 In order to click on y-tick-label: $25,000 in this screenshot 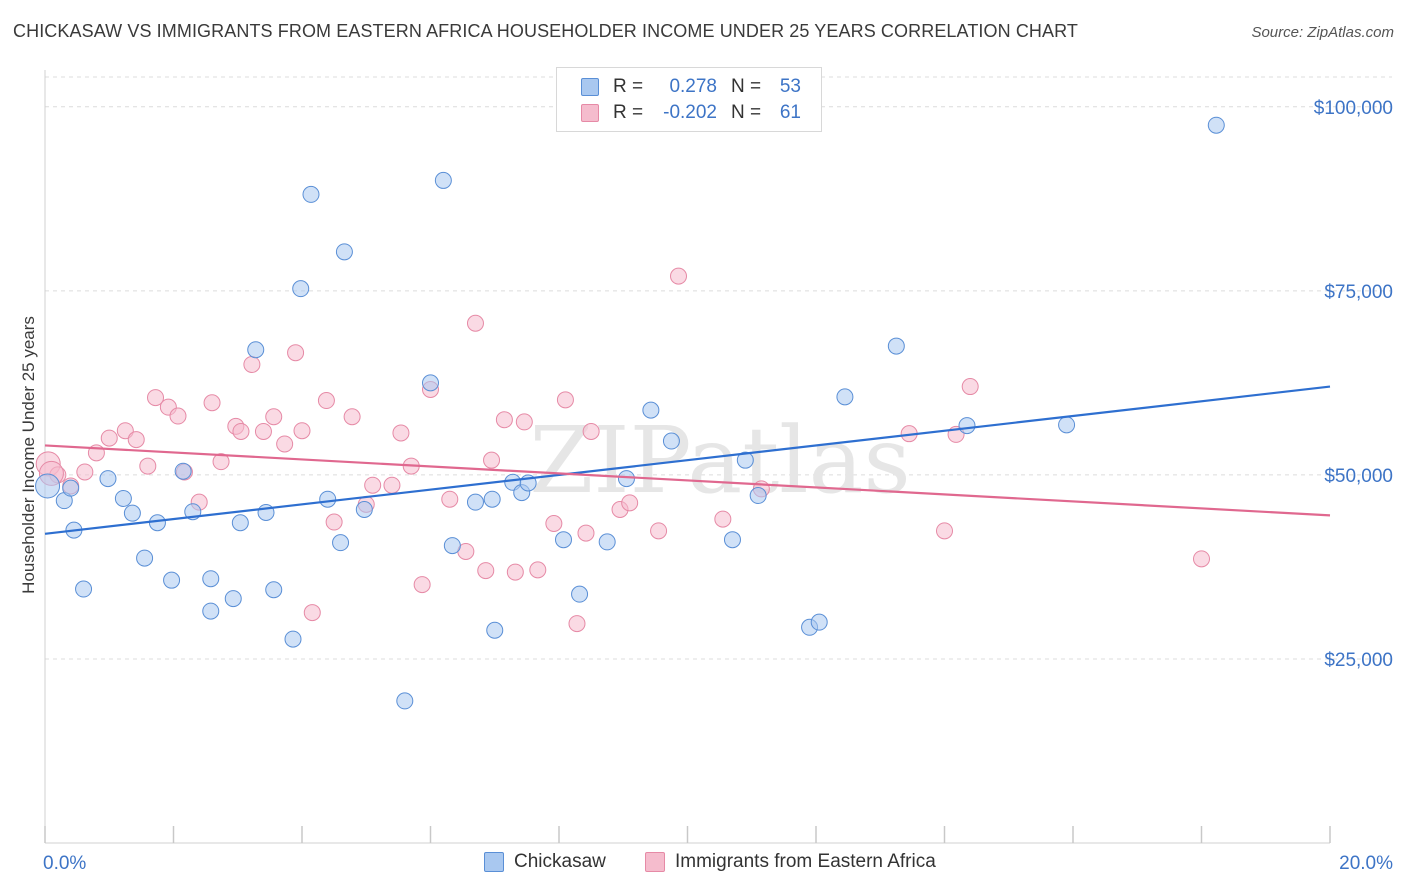, I will do `click(1358, 660)`.